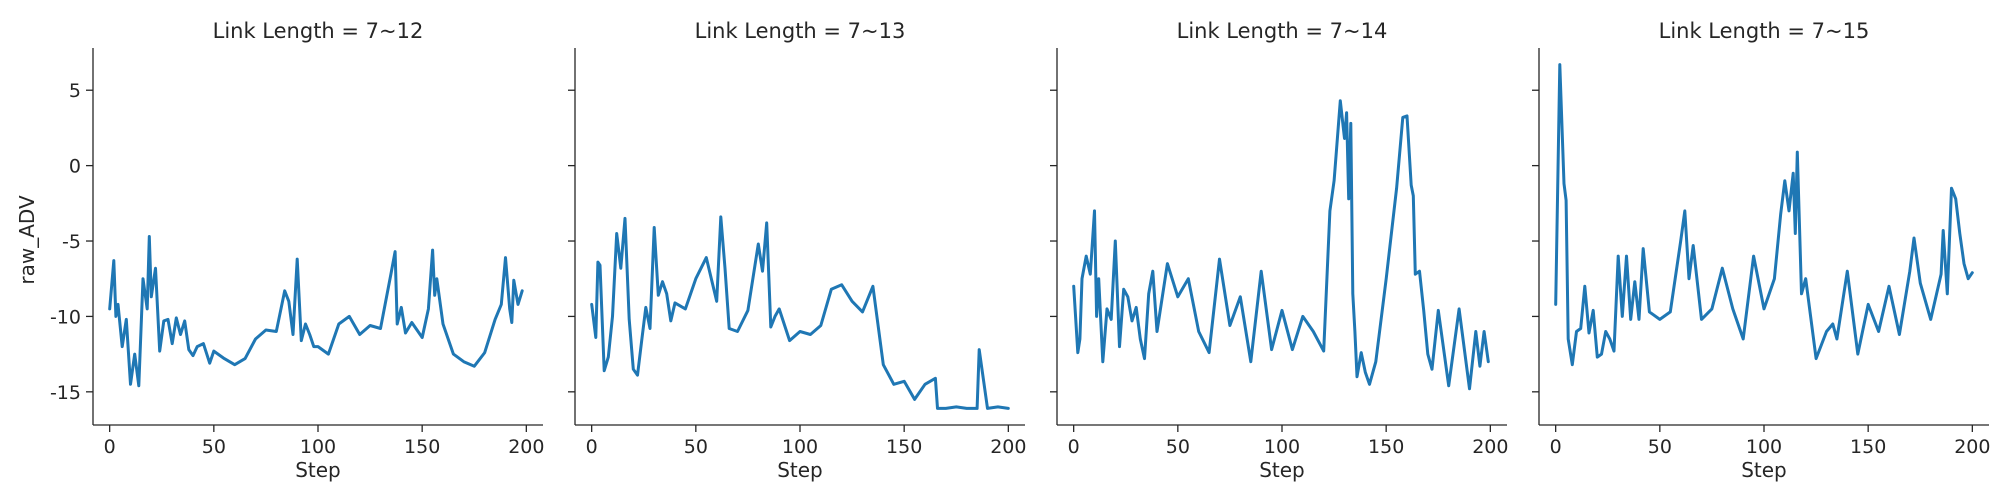 The width and height of the screenshot is (2000, 500). I want to click on y-tick-label: -15, so click(65, 393).